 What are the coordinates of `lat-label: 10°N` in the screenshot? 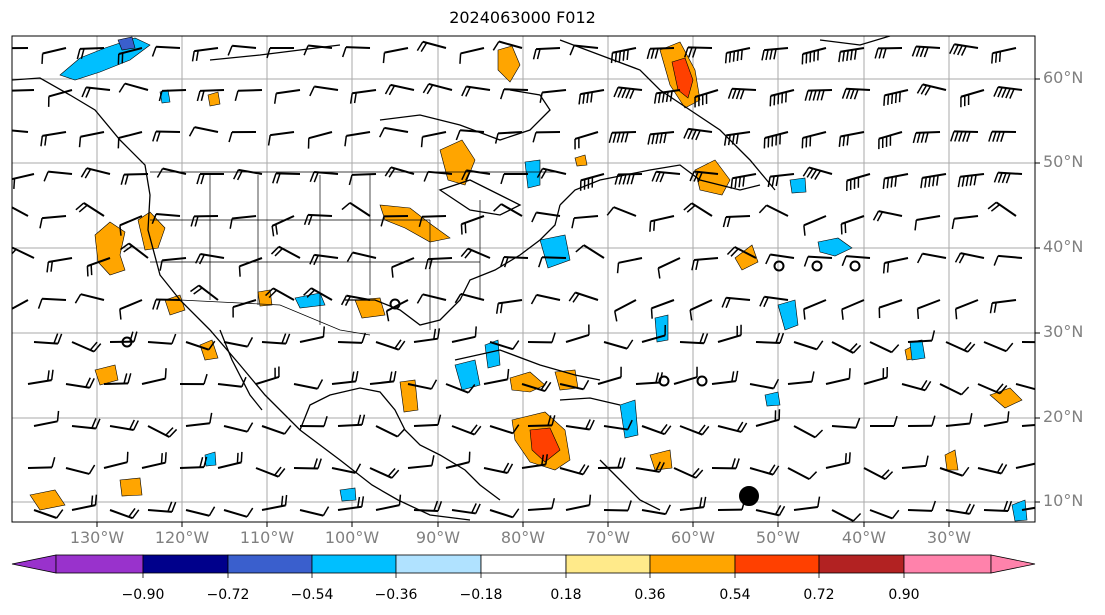 It's located at (1063, 500).